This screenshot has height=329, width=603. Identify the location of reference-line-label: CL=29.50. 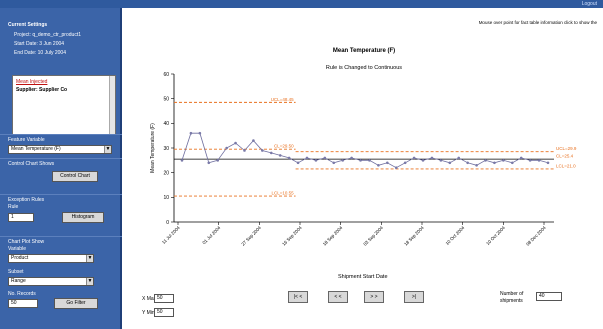
(284, 146).